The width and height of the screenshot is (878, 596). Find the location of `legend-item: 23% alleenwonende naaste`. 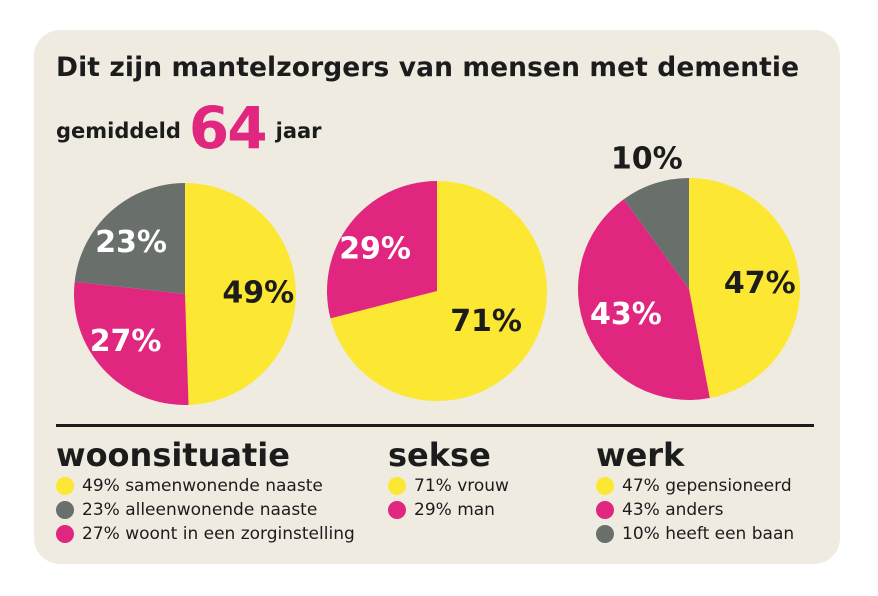

legend-item: 23% alleenwonende naaste is located at coordinates (205, 510).